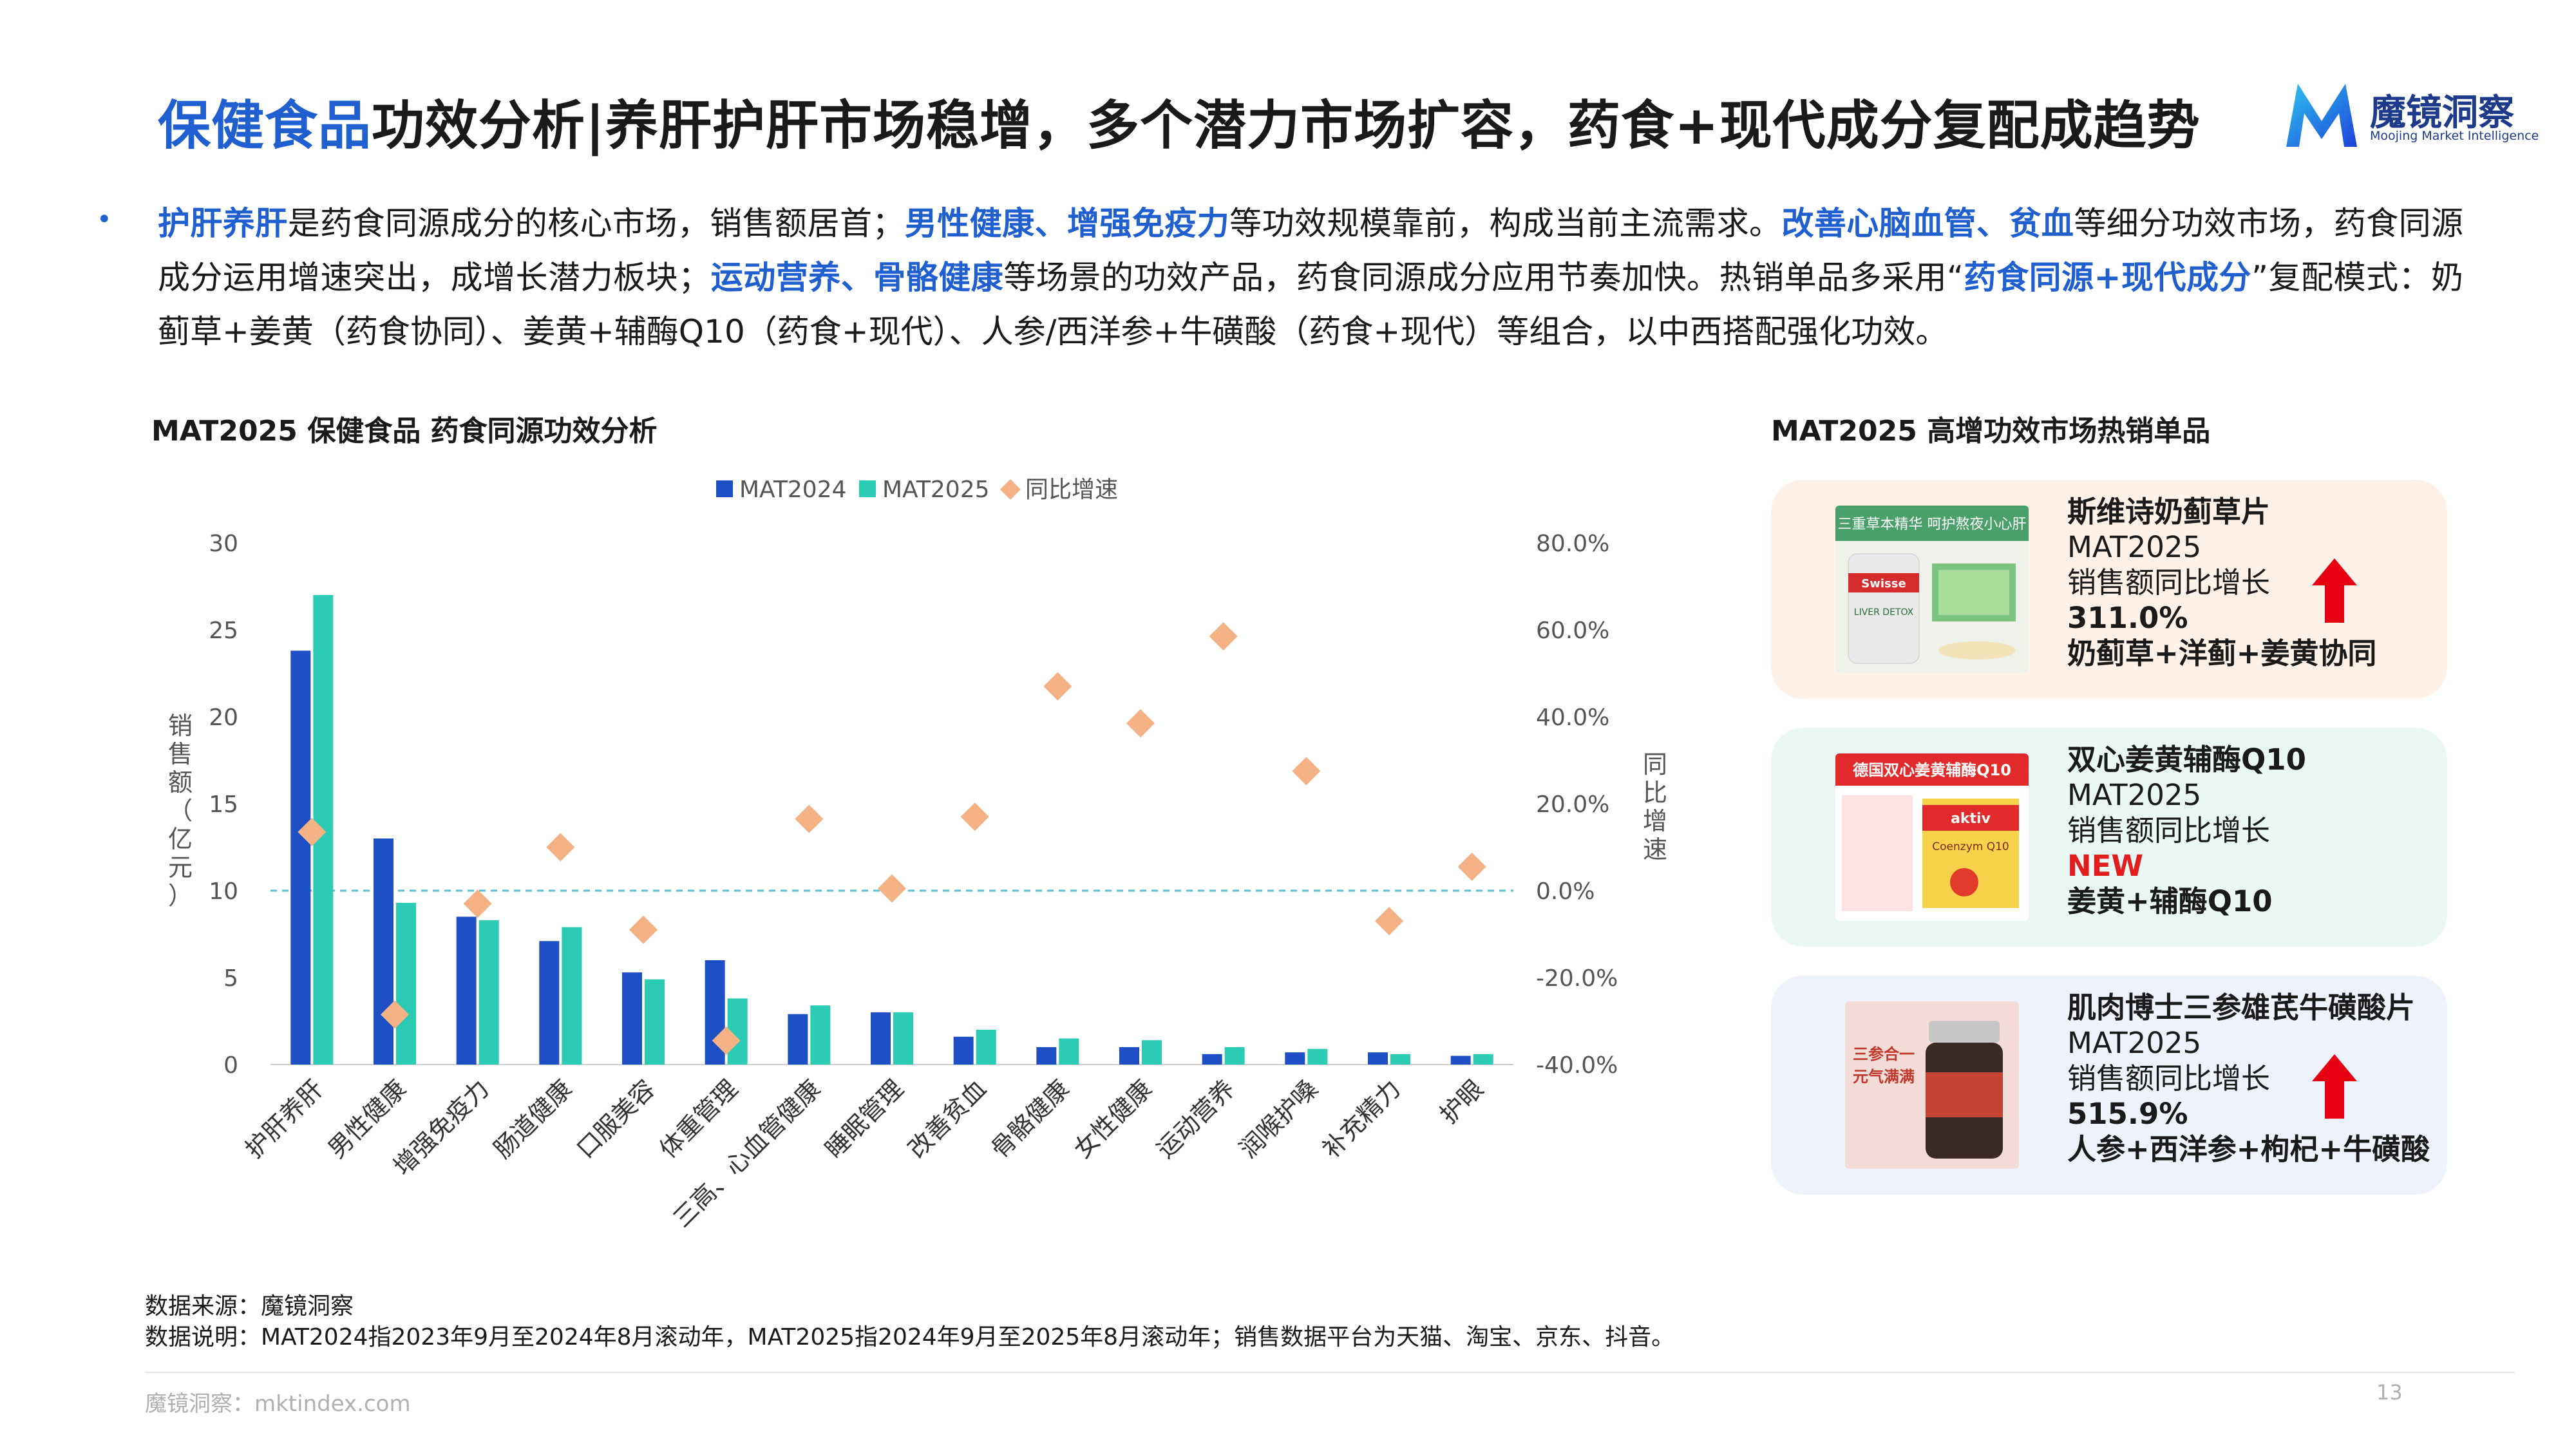 The width and height of the screenshot is (2576, 1449). What do you see at coordinates (2169, 582) in the screenshot?
I see `product-metric-1: 销售额同比增长` at bounding box center [2169, 582].